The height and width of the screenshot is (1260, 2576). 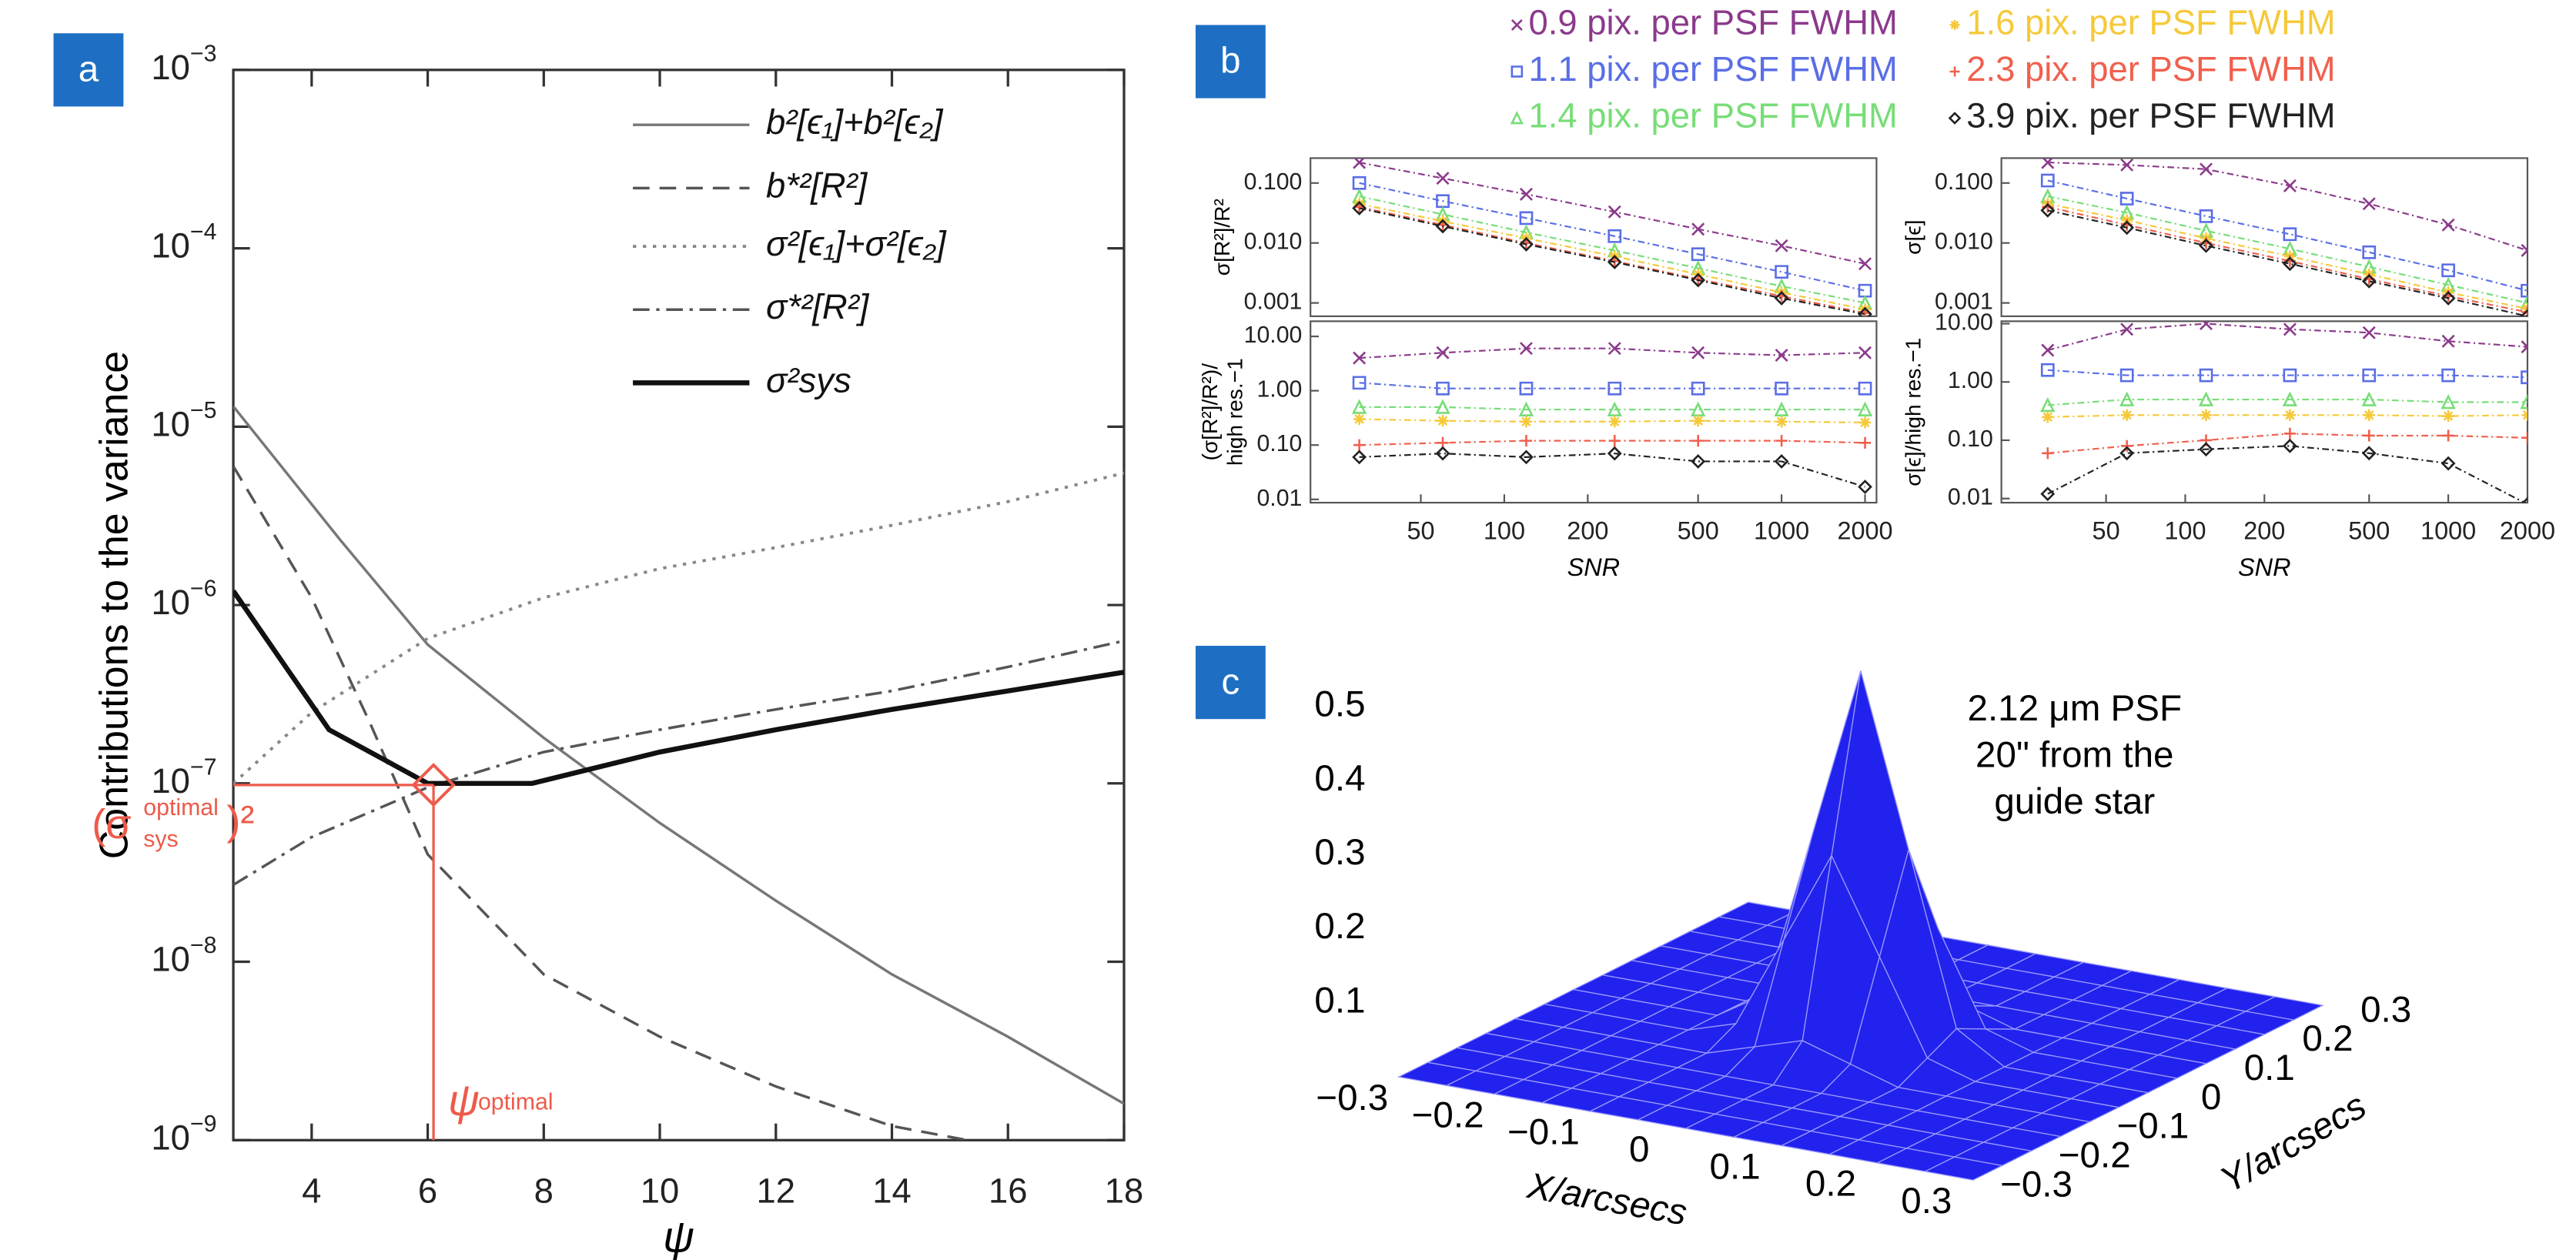 I want to click on y-tick-label: 10⁻⁴, so click(x=184, y=242).